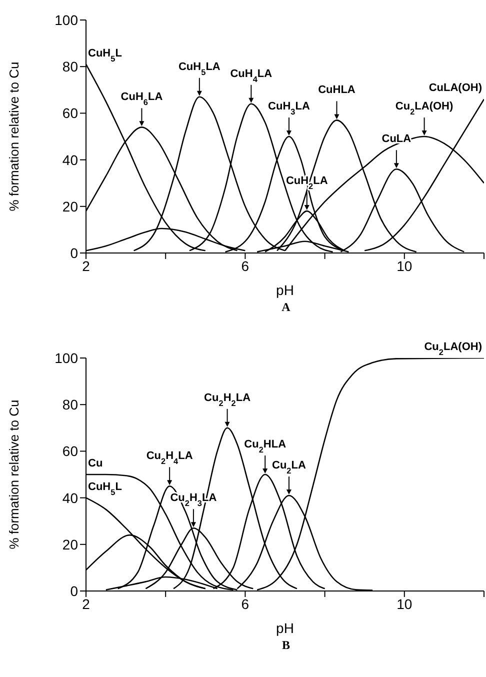  Describe the element at coordinates (397, 139) in the screenshot. I see `text: CuLA` at that location.